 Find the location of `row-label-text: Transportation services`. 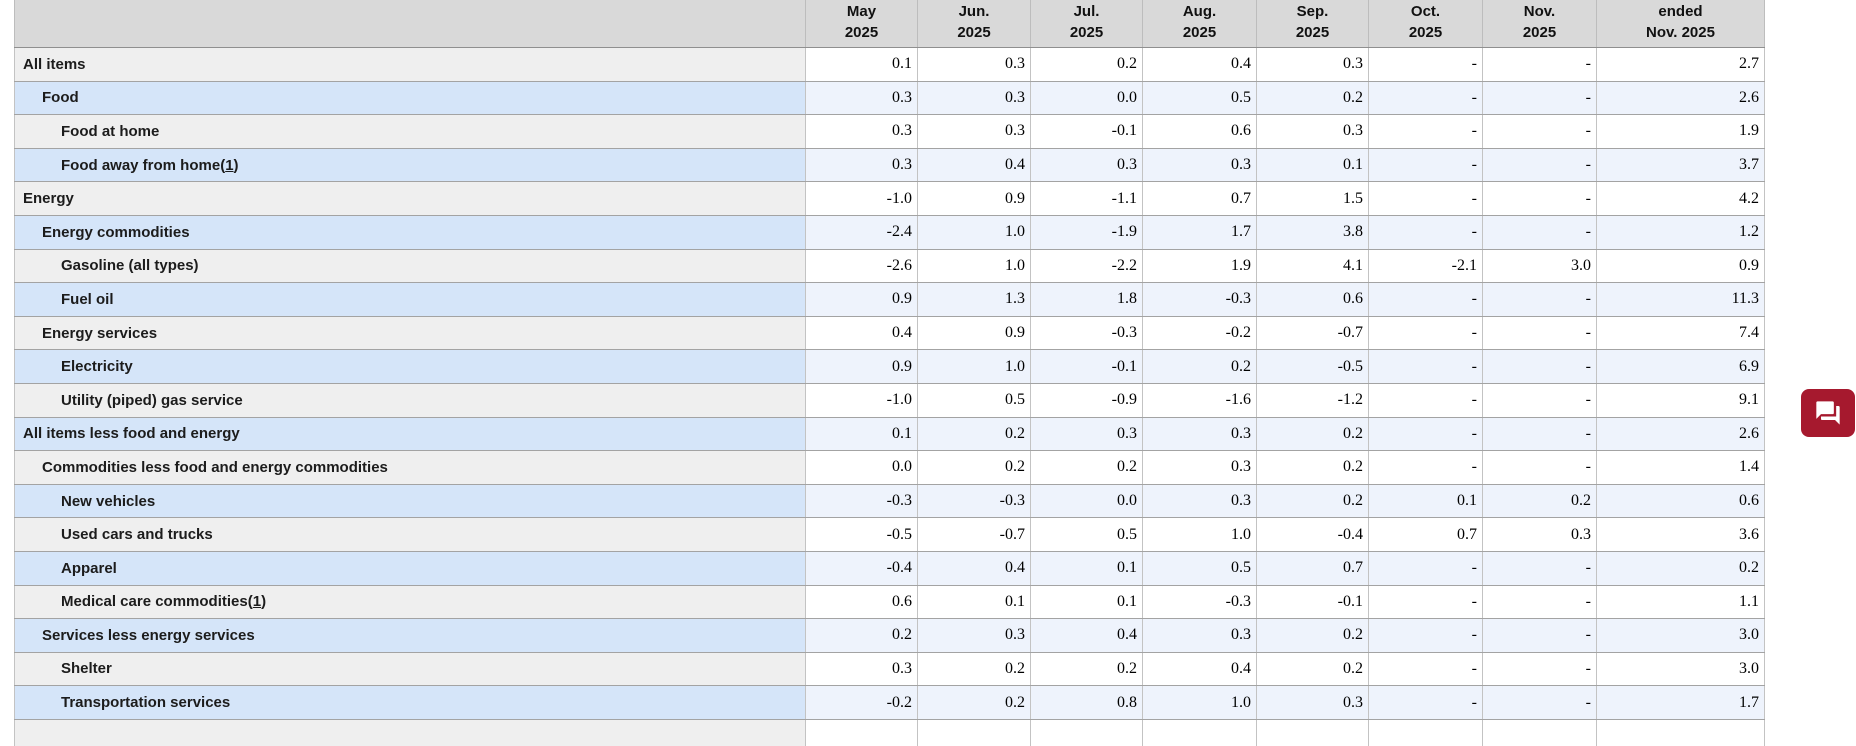

row-label-text: Transportation services is located at coordinates (146, 703).